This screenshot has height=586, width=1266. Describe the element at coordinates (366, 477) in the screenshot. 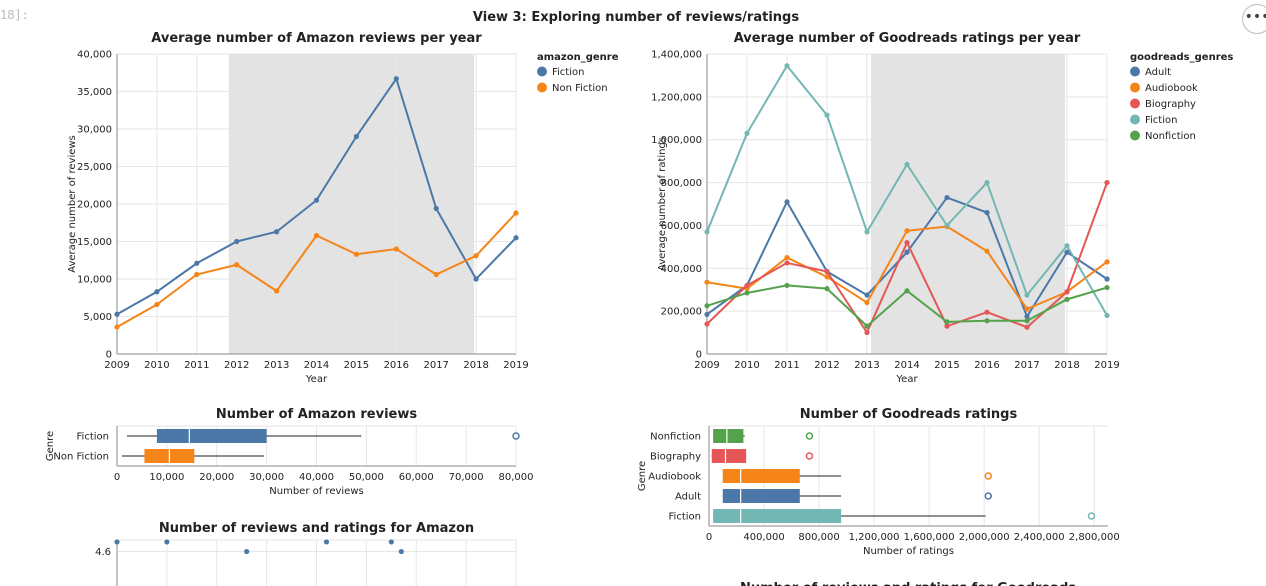

I see `amazon-box-xtick-label: 50,000` at that location.